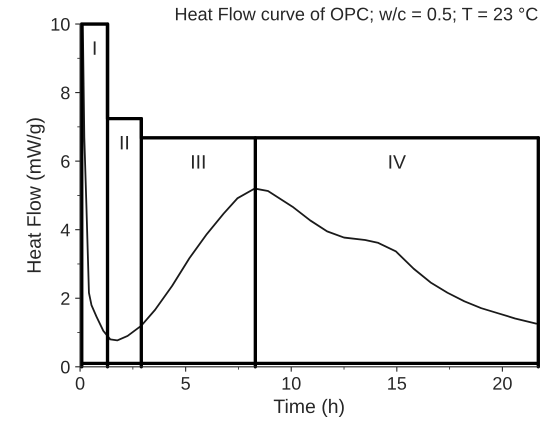 Image resolution: width=541 pixels, height=429 pixels. Describe the element at coordinates (502, 383) in the screenshot. I see `x-tick-label: 20` at that location.